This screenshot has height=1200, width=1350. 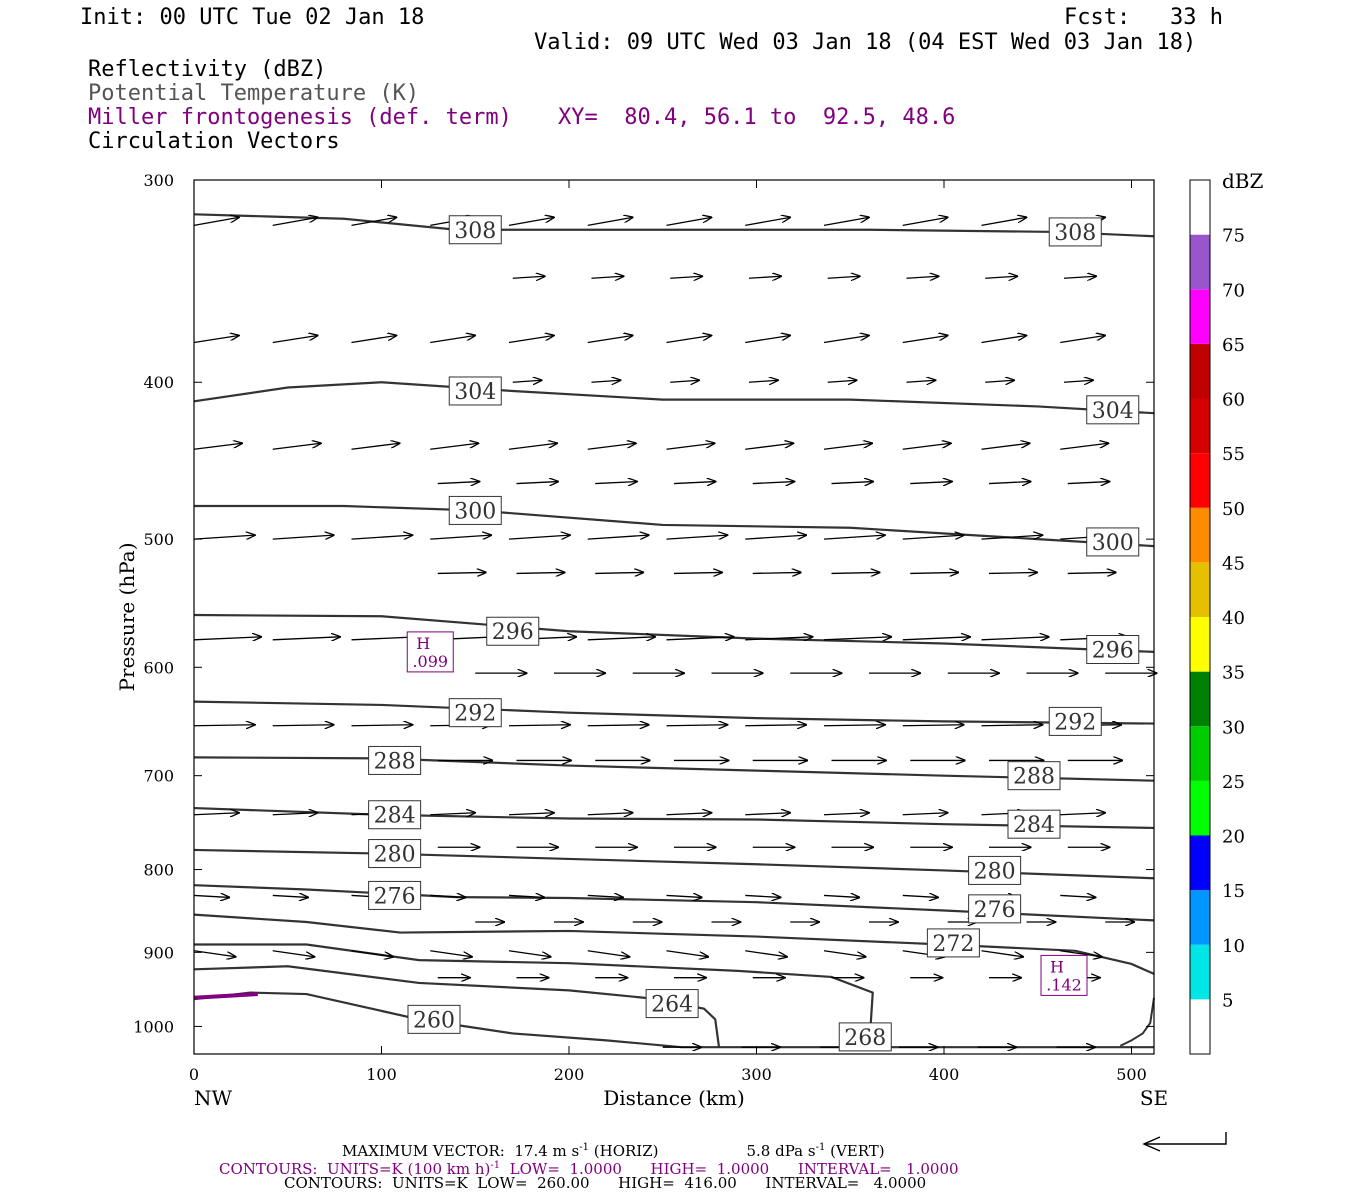 What do you see at coordinates (1131, 1074) in the screenshot?
I see `x-tick-label: 500` at bounding box center [1131, 1074].